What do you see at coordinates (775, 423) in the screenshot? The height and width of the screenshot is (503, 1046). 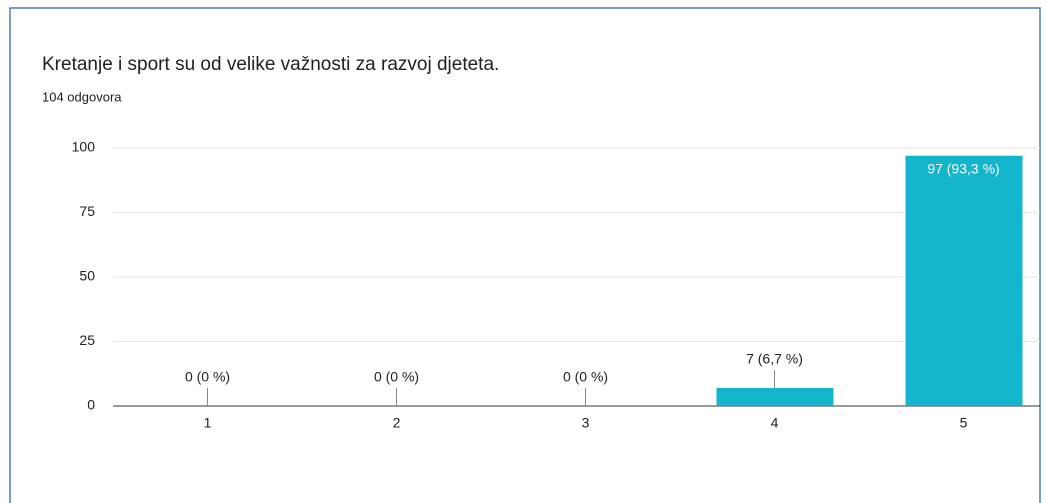 I see `x-tick-label: 4` at bounding box center [775, 423].